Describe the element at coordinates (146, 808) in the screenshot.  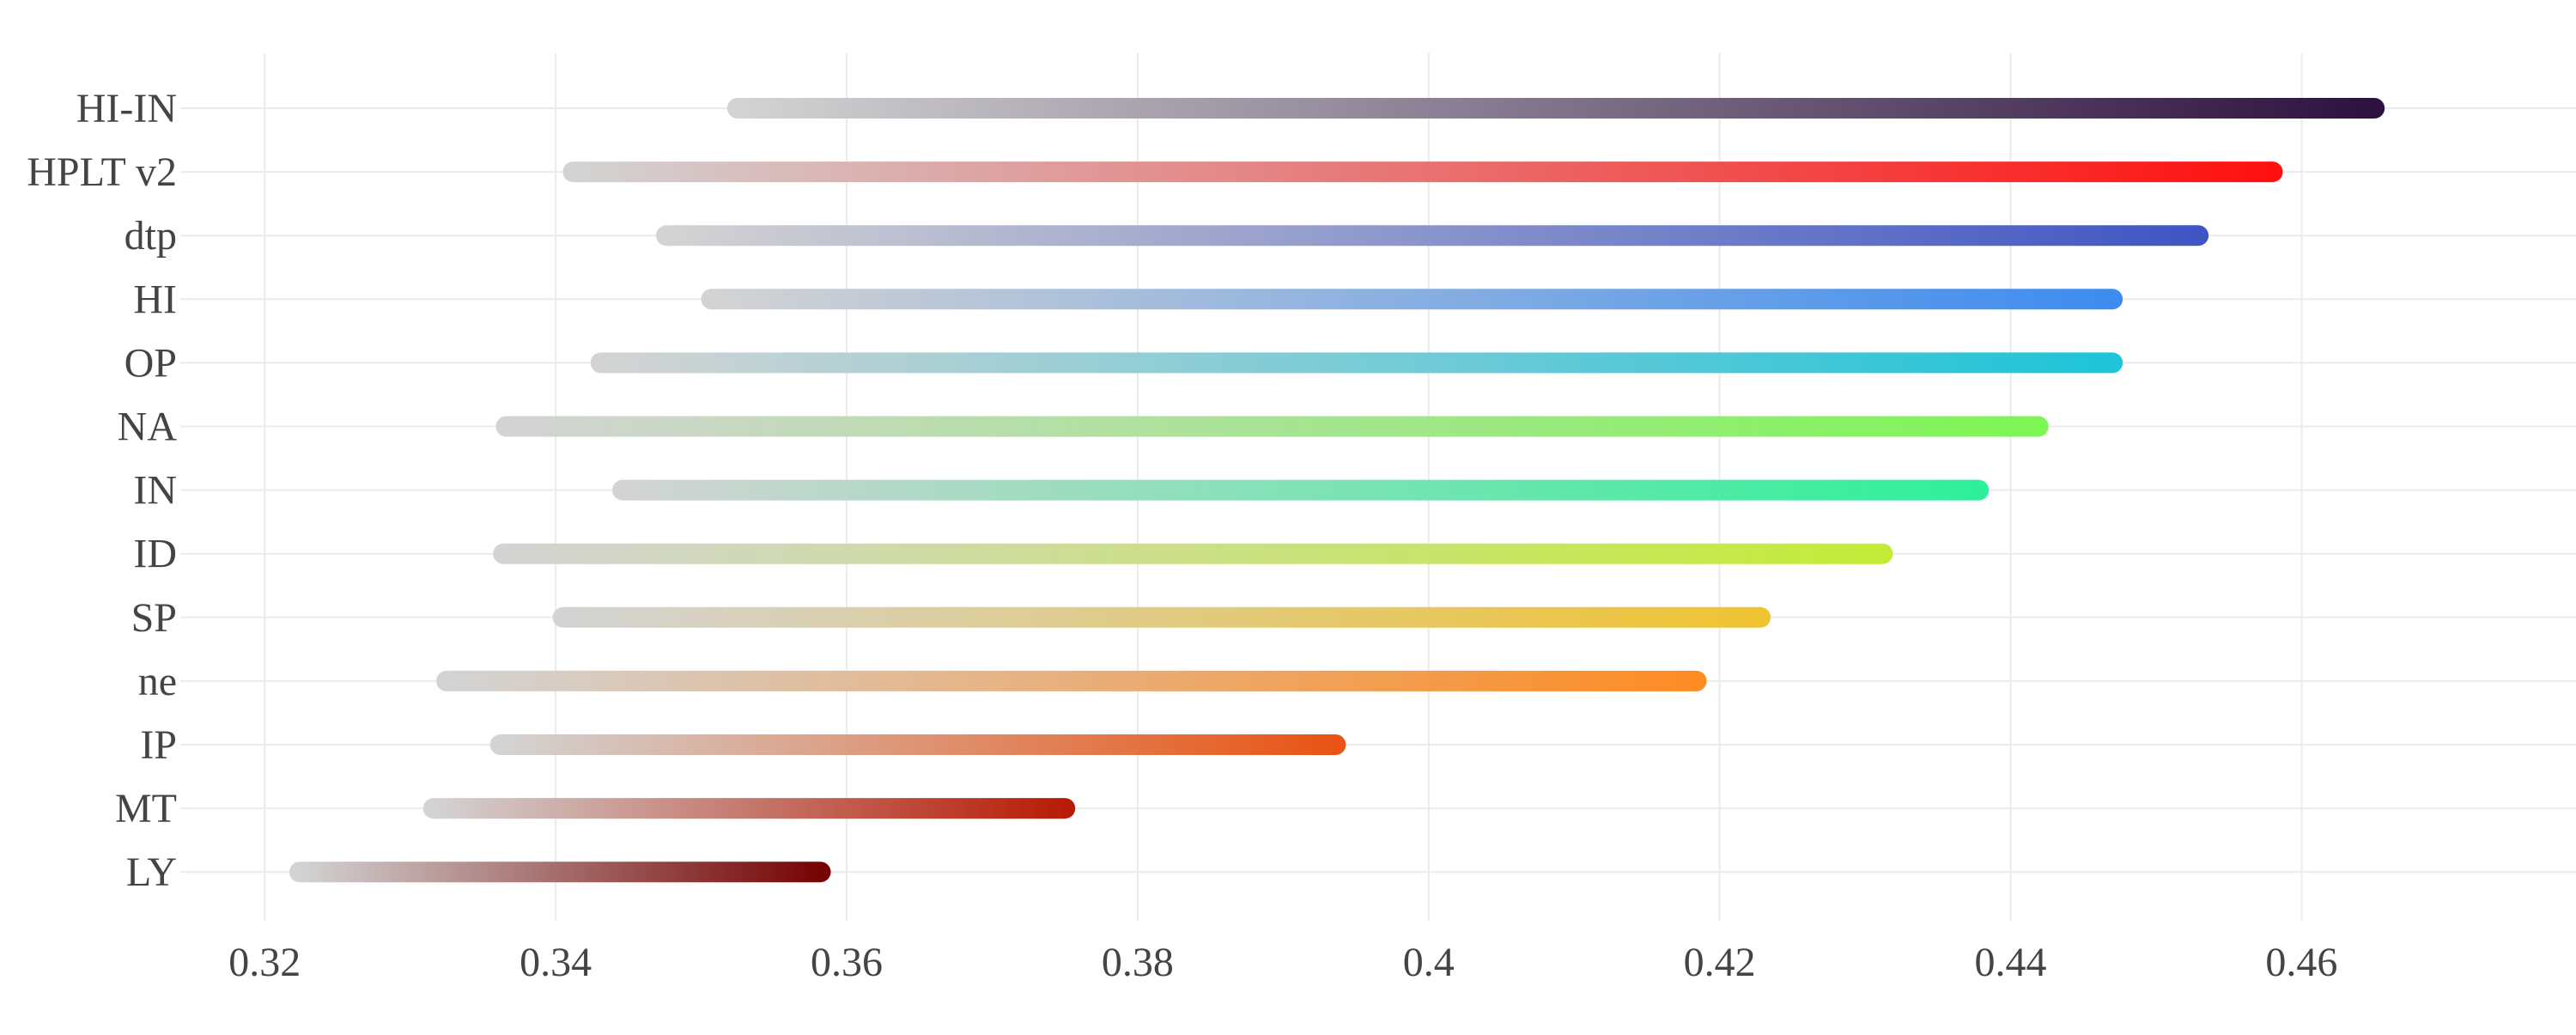
I see `category-label: MT` at that location.